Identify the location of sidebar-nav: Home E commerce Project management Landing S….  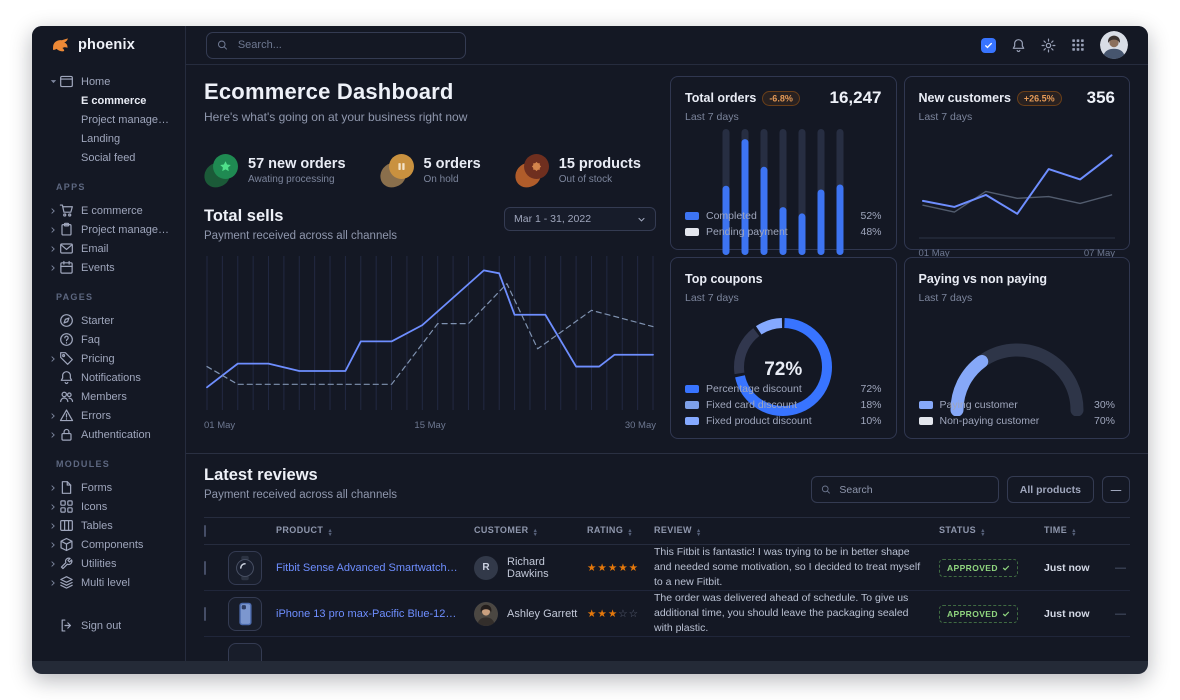
(108, 349).